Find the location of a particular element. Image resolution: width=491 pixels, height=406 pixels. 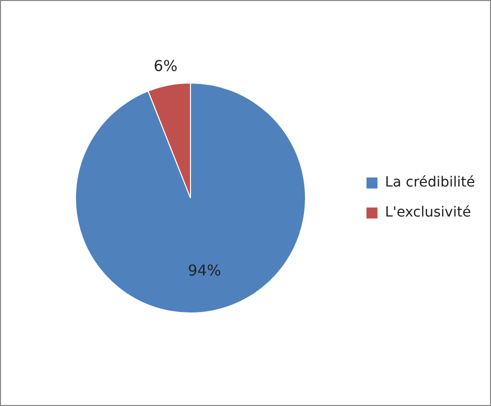

data-label: 94% is located at coordinates (205, 270).